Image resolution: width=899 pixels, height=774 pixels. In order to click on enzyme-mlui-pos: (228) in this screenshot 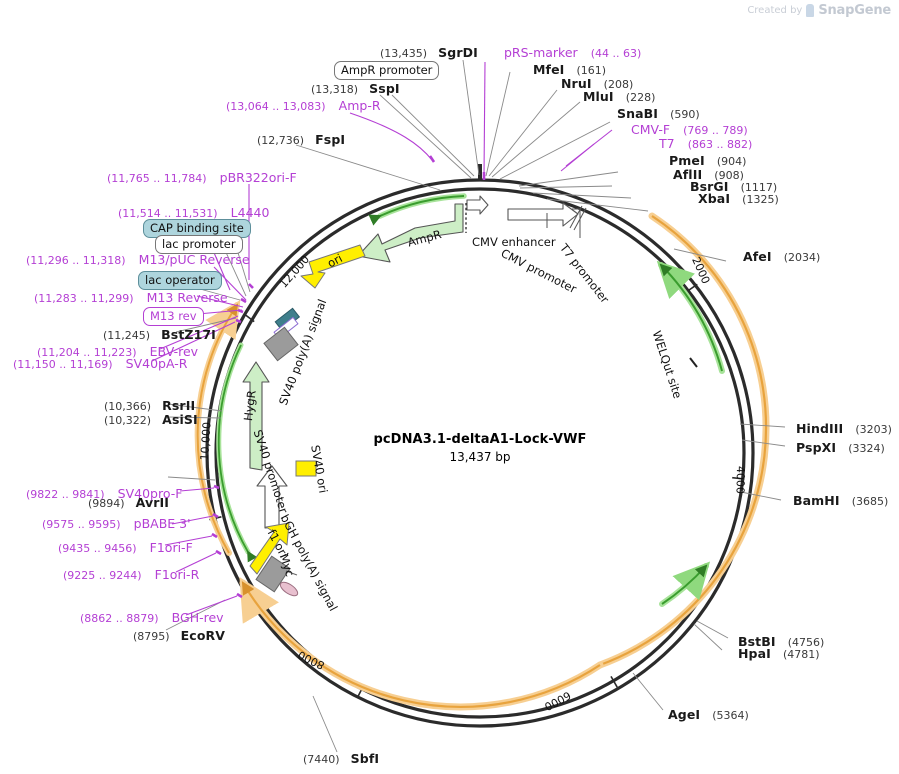, I will do `click(640, 97)`.